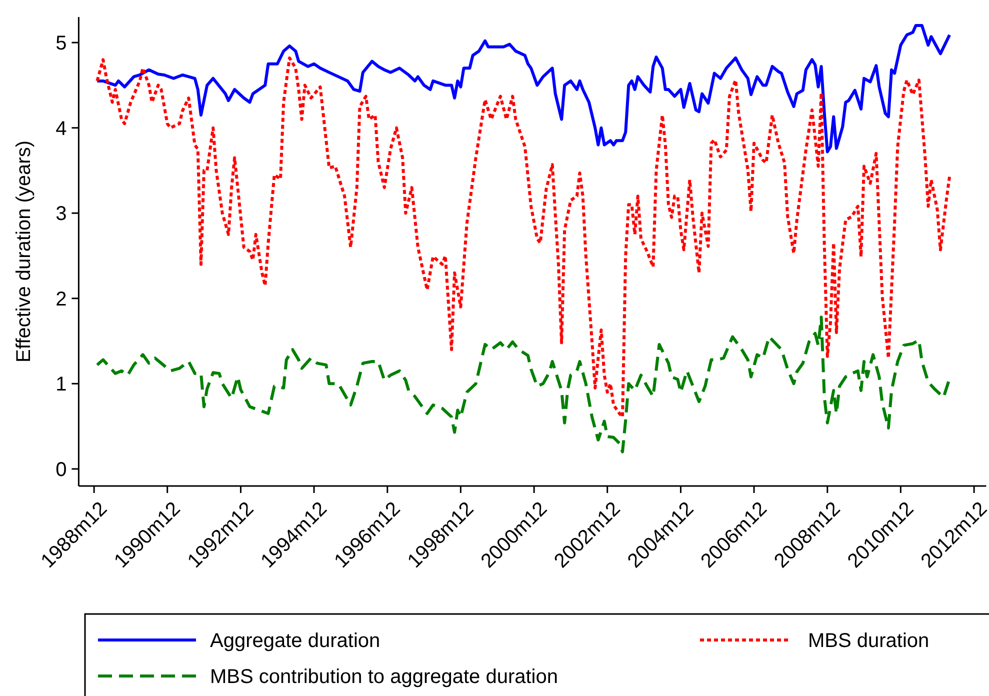  Describe the element at coordinates (61, 299) in the screenshot. I see `y-tick-label: 2` at that location.